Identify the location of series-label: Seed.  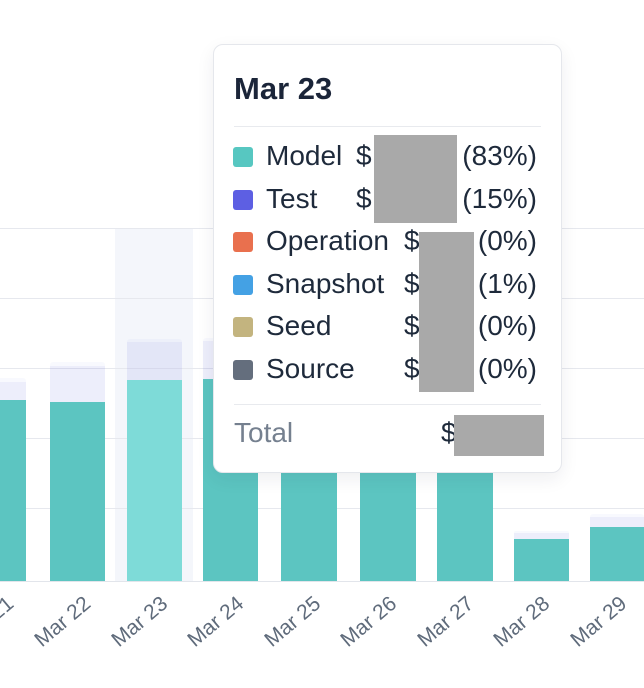
(299, 326).